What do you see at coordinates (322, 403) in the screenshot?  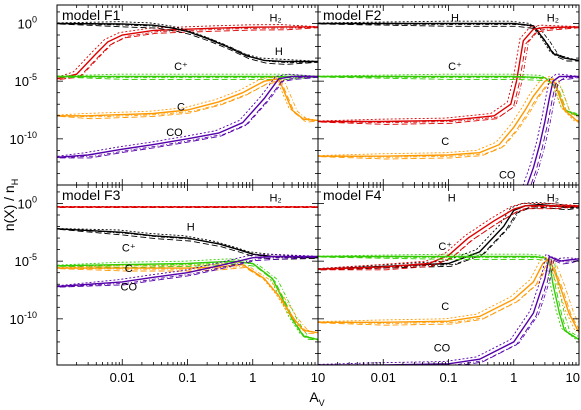 I see `x-axis-label-sub: V` at bounding box center [322, 403].